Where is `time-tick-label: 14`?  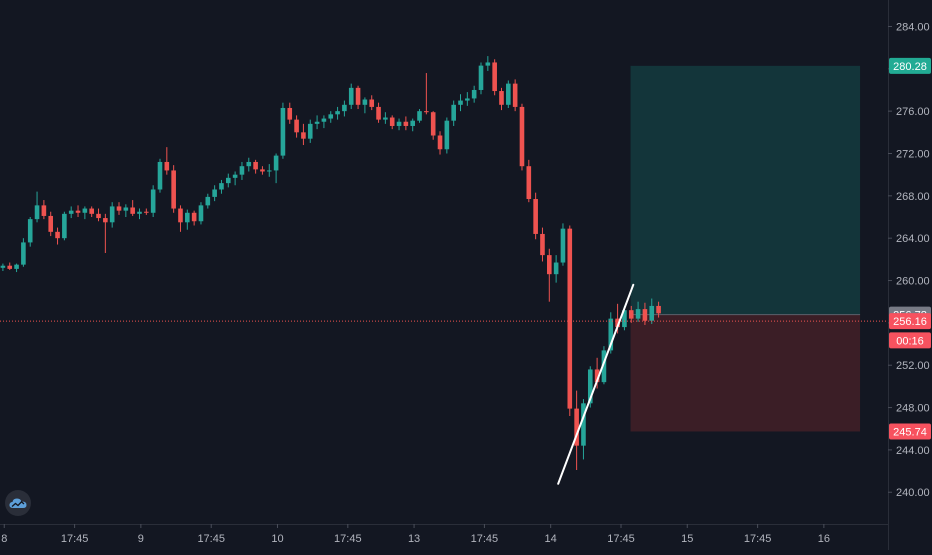 time-tick-label: 14 is located at coordinates (551, 539).